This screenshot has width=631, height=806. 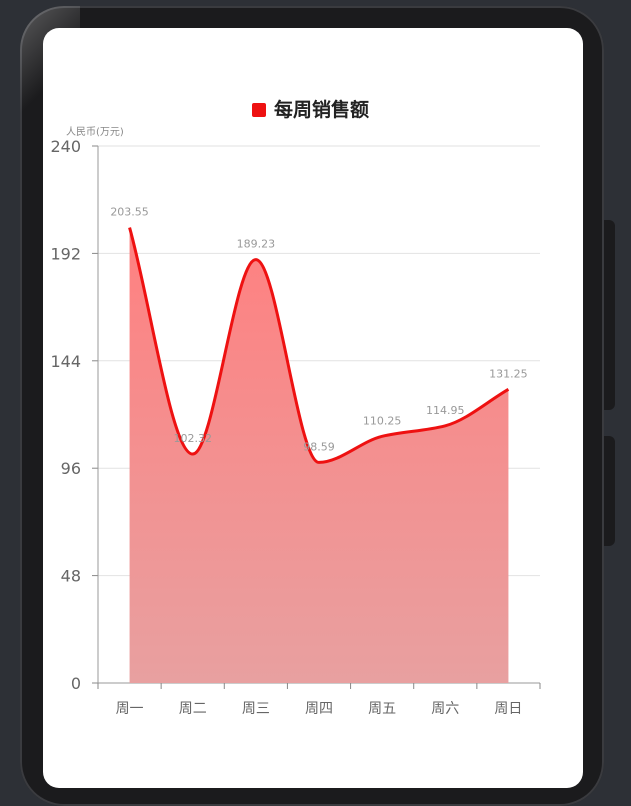 I want to click on x-tick-label: 周二, so click(x=193, y=709).